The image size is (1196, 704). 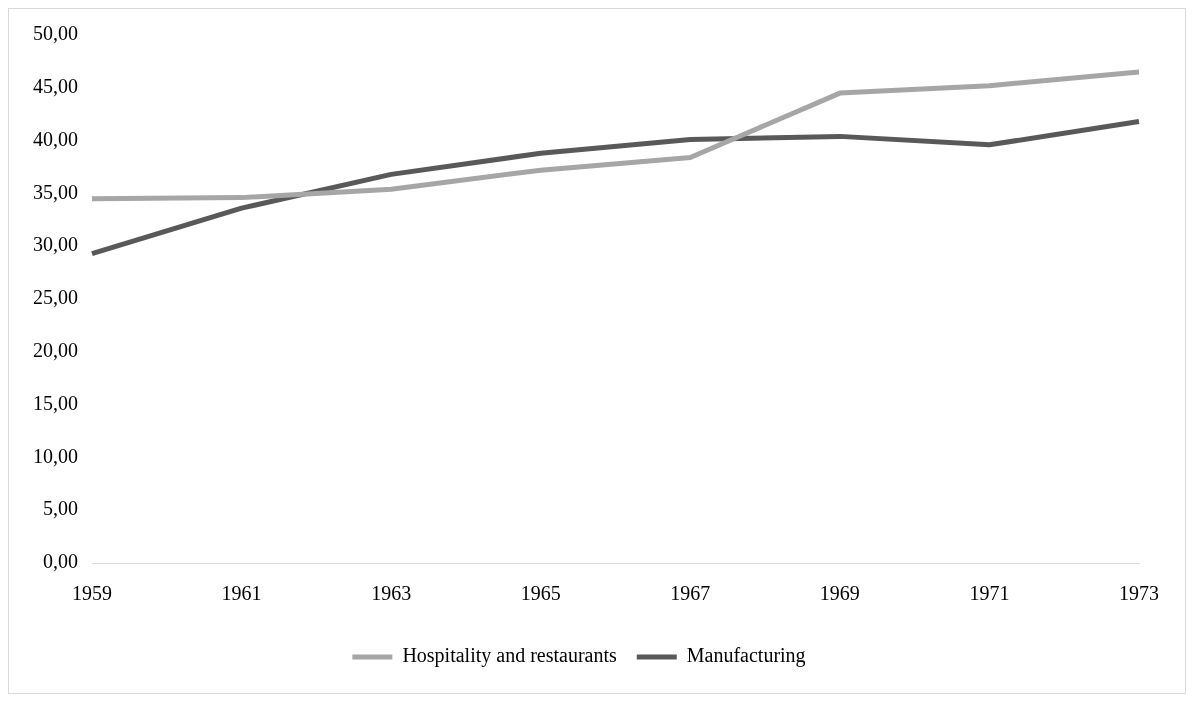 I want to click on y-tick-label: 20,00, so click(x=55, y=350).